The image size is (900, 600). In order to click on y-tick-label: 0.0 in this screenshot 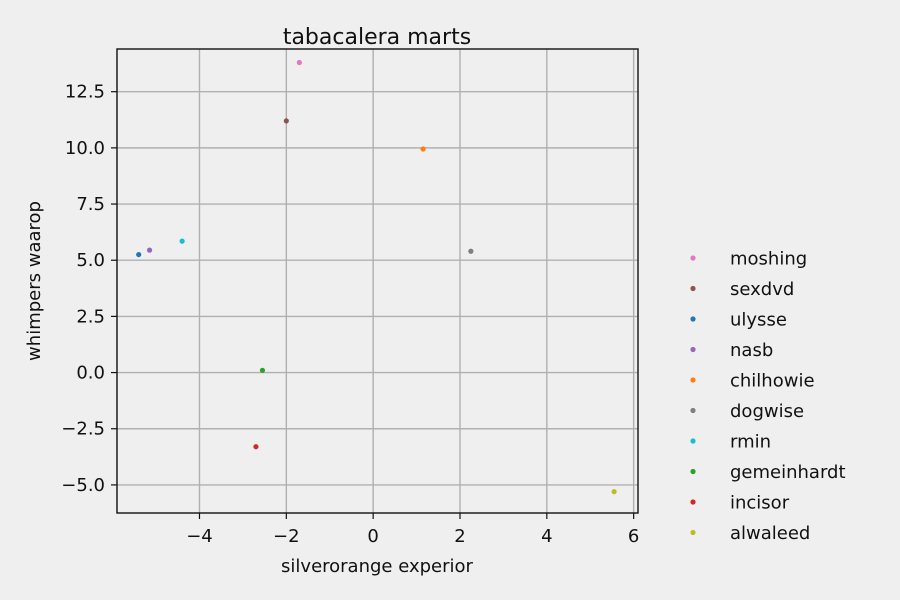, I will do `click(90, 373)`.